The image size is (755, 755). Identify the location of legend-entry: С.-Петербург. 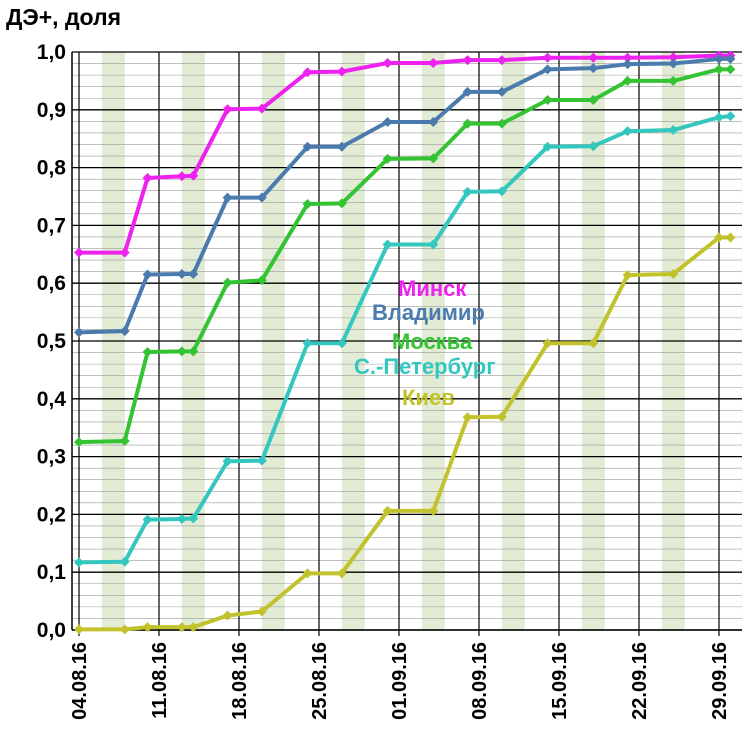
(424, 366).